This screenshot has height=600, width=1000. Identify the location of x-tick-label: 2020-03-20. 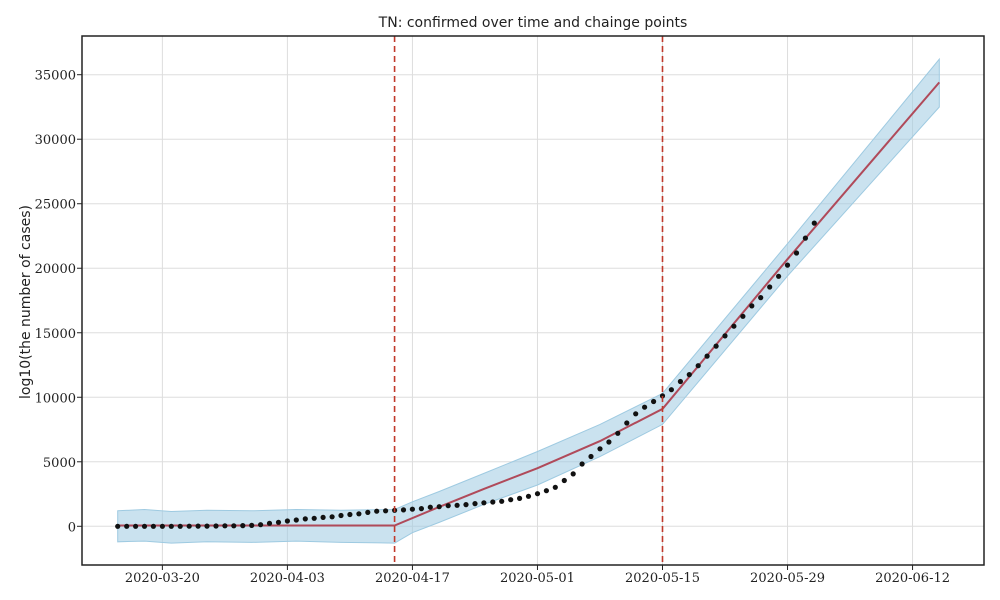
(162, 578).